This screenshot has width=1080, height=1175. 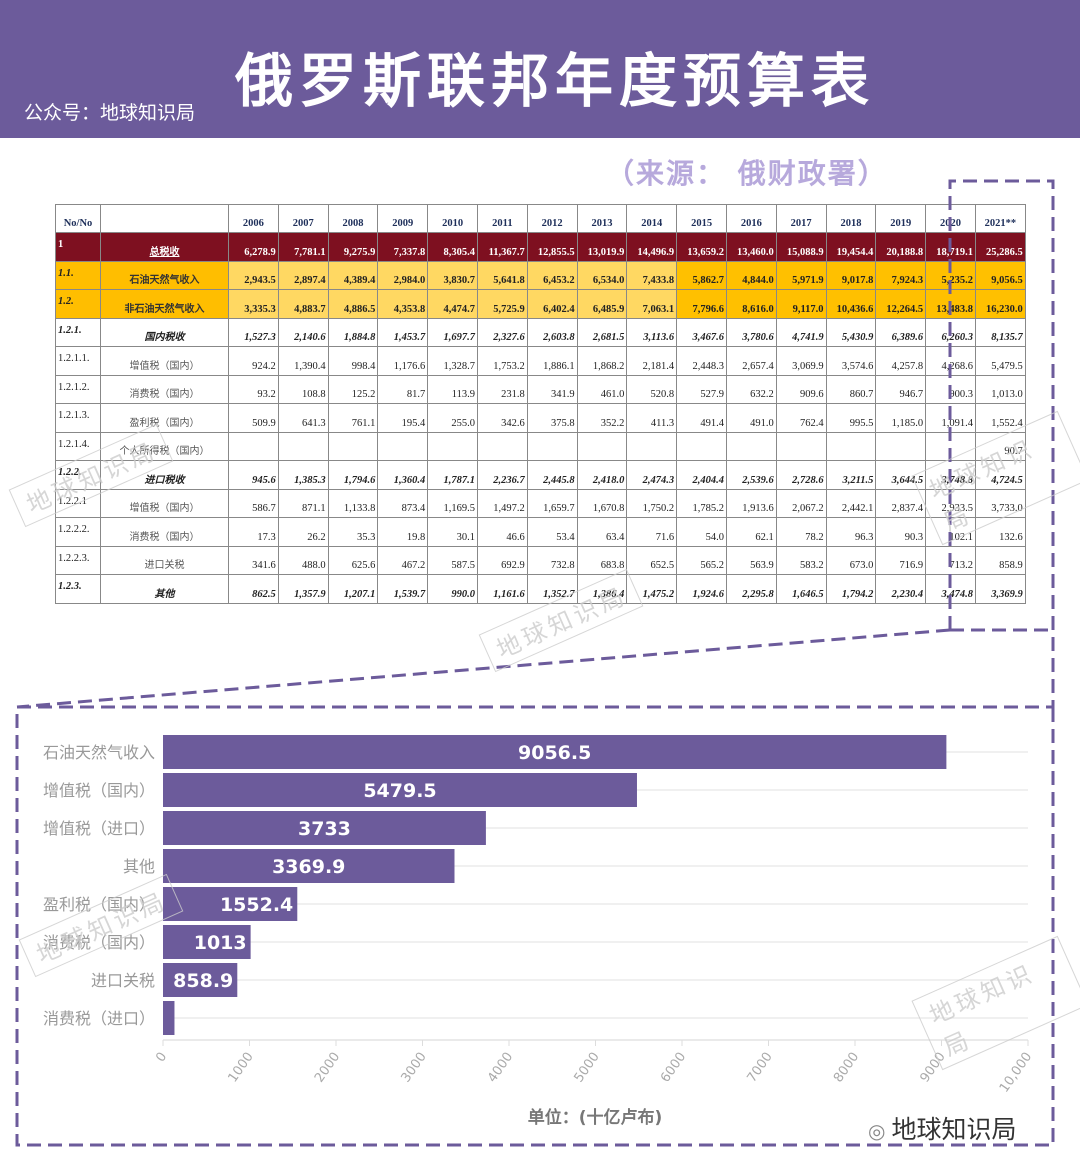 I want to click on table-cell: 1,169.5, so click(x=452, y=503).